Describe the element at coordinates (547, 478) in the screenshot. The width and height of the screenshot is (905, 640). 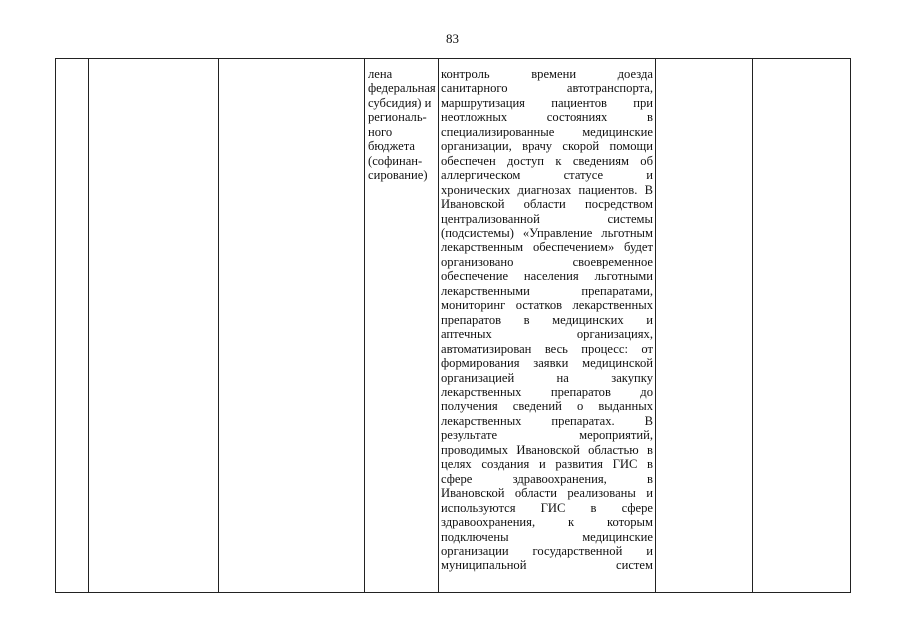
I see `text-line: сфере здравоохранения, в` at that location.